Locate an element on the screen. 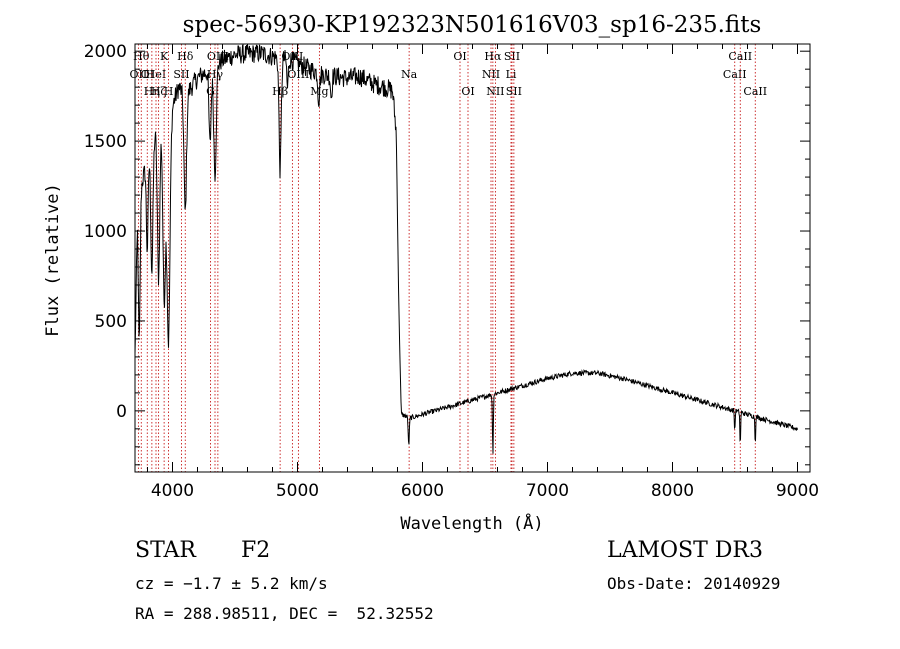  survey-name: LAMOST DR3 is located at coordinates (685, 550).